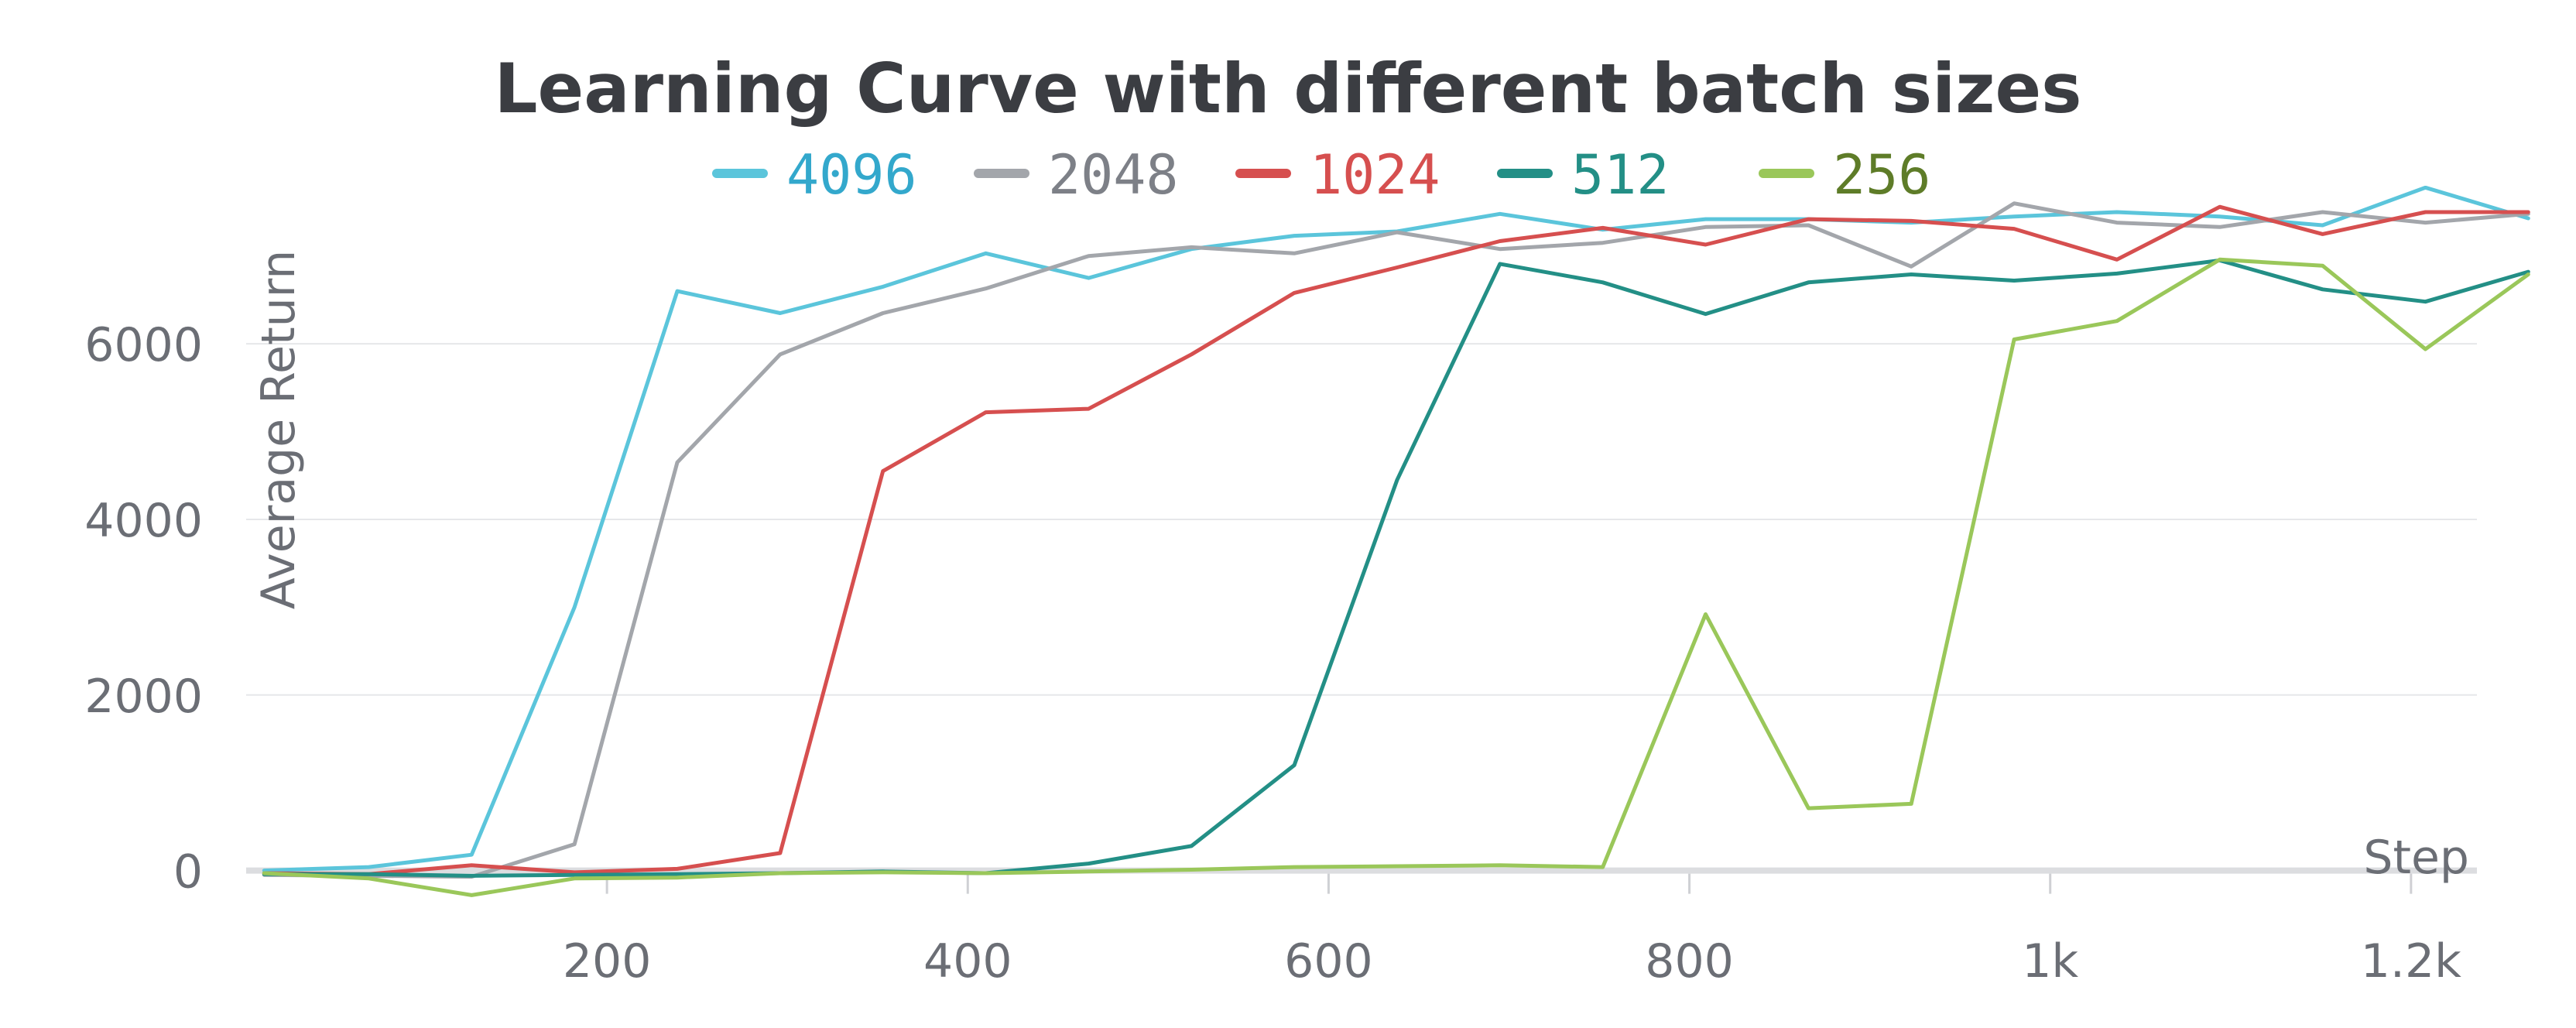 This screenshot has height=1028, width=2576. I want to click on x-tick-label-1: 400, so click(967, 961).